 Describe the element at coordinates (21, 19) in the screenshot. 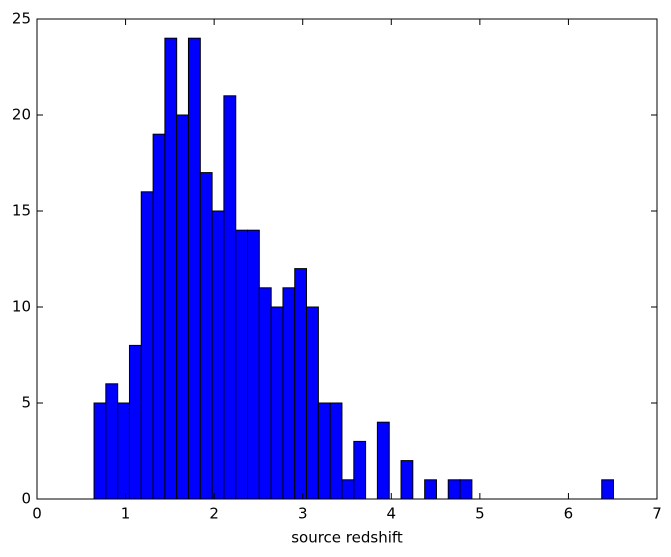

I see `y-tick-label: 25` at that location.